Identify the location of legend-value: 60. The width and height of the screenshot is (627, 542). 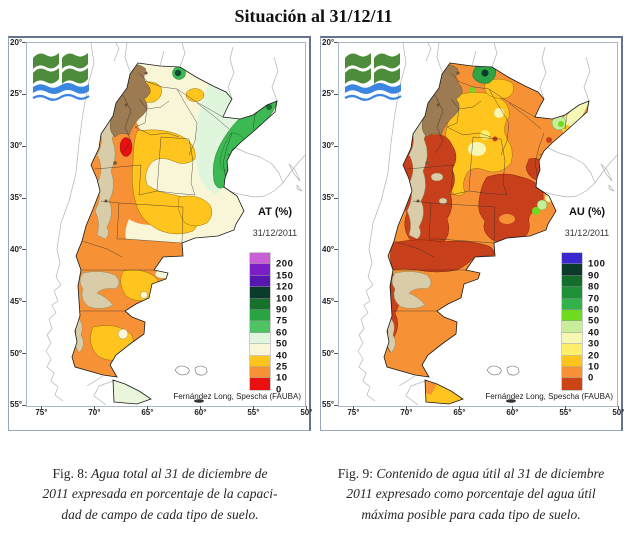
(282, 333).